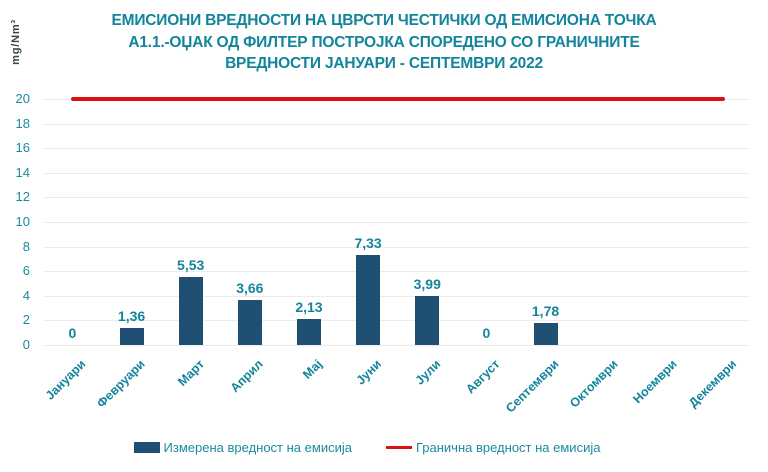 The width and height of the screenshot is (768, 472). What do you see at coordinates (384, 63) in the screenshot?
I see `title-line-3: ВРЕДНОСТИ ЈАНУАРИ - СЕПТЕМВРИ 2022` at bounding box center [384, 63].